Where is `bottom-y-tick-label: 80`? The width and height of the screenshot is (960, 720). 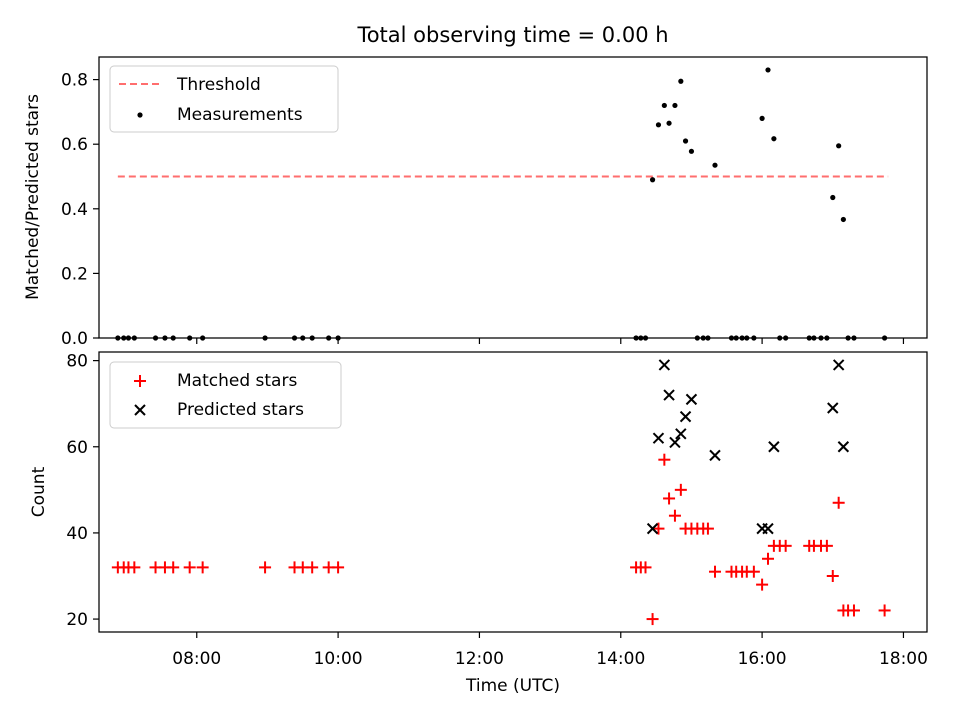
bottom-y-tick-label: 80 is located at coordinates (77, 362).